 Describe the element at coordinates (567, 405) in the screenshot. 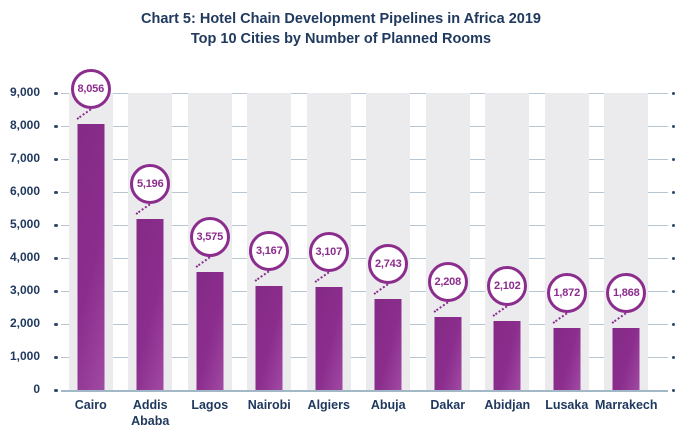

I see `city-label: Lusaka` at that location.